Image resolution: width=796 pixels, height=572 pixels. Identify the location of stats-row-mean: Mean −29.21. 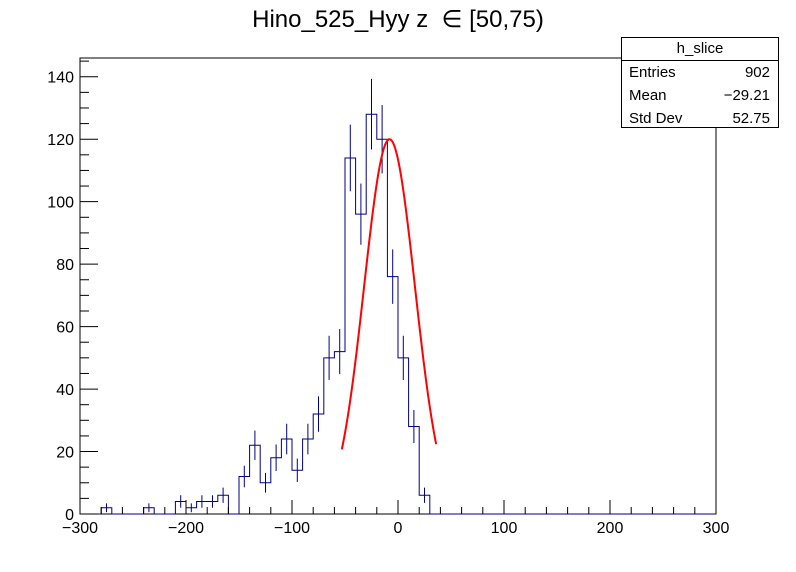
(700, 95).